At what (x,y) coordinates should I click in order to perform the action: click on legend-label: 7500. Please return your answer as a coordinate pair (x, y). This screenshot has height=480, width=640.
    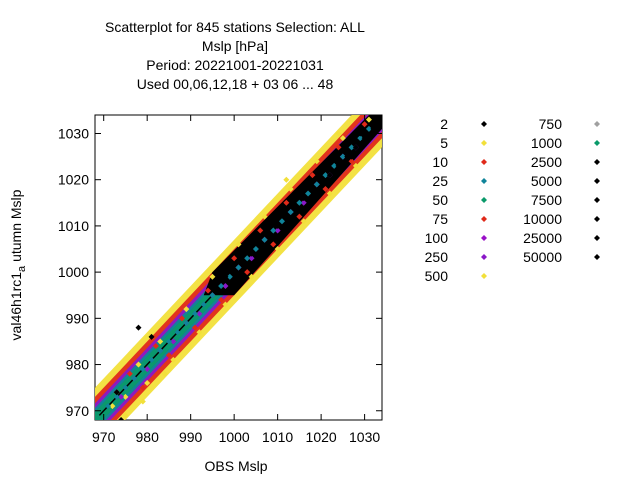
    Looking at the image, I should click on (546, 200).